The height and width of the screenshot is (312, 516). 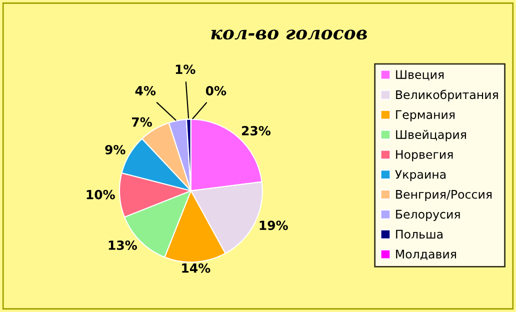 What do you see at coordinates (274, 225) in the screenshot?
I see `data-label: 19%` at bounding box center [274, 225].